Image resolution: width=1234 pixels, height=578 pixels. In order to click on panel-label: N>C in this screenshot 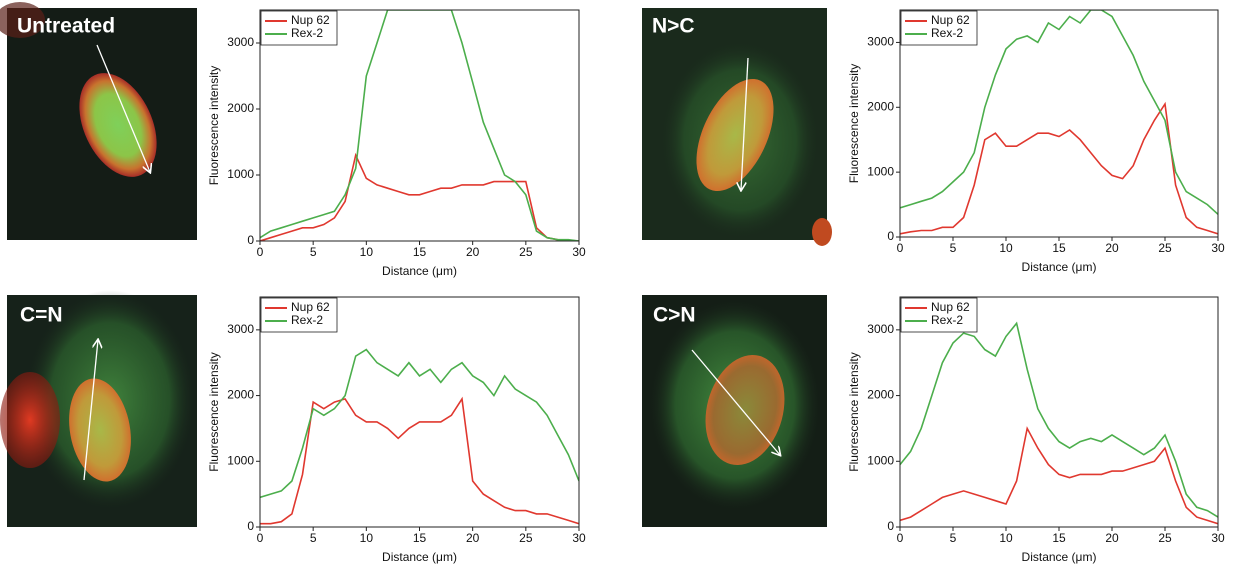, I will do `click(673, 26)`.